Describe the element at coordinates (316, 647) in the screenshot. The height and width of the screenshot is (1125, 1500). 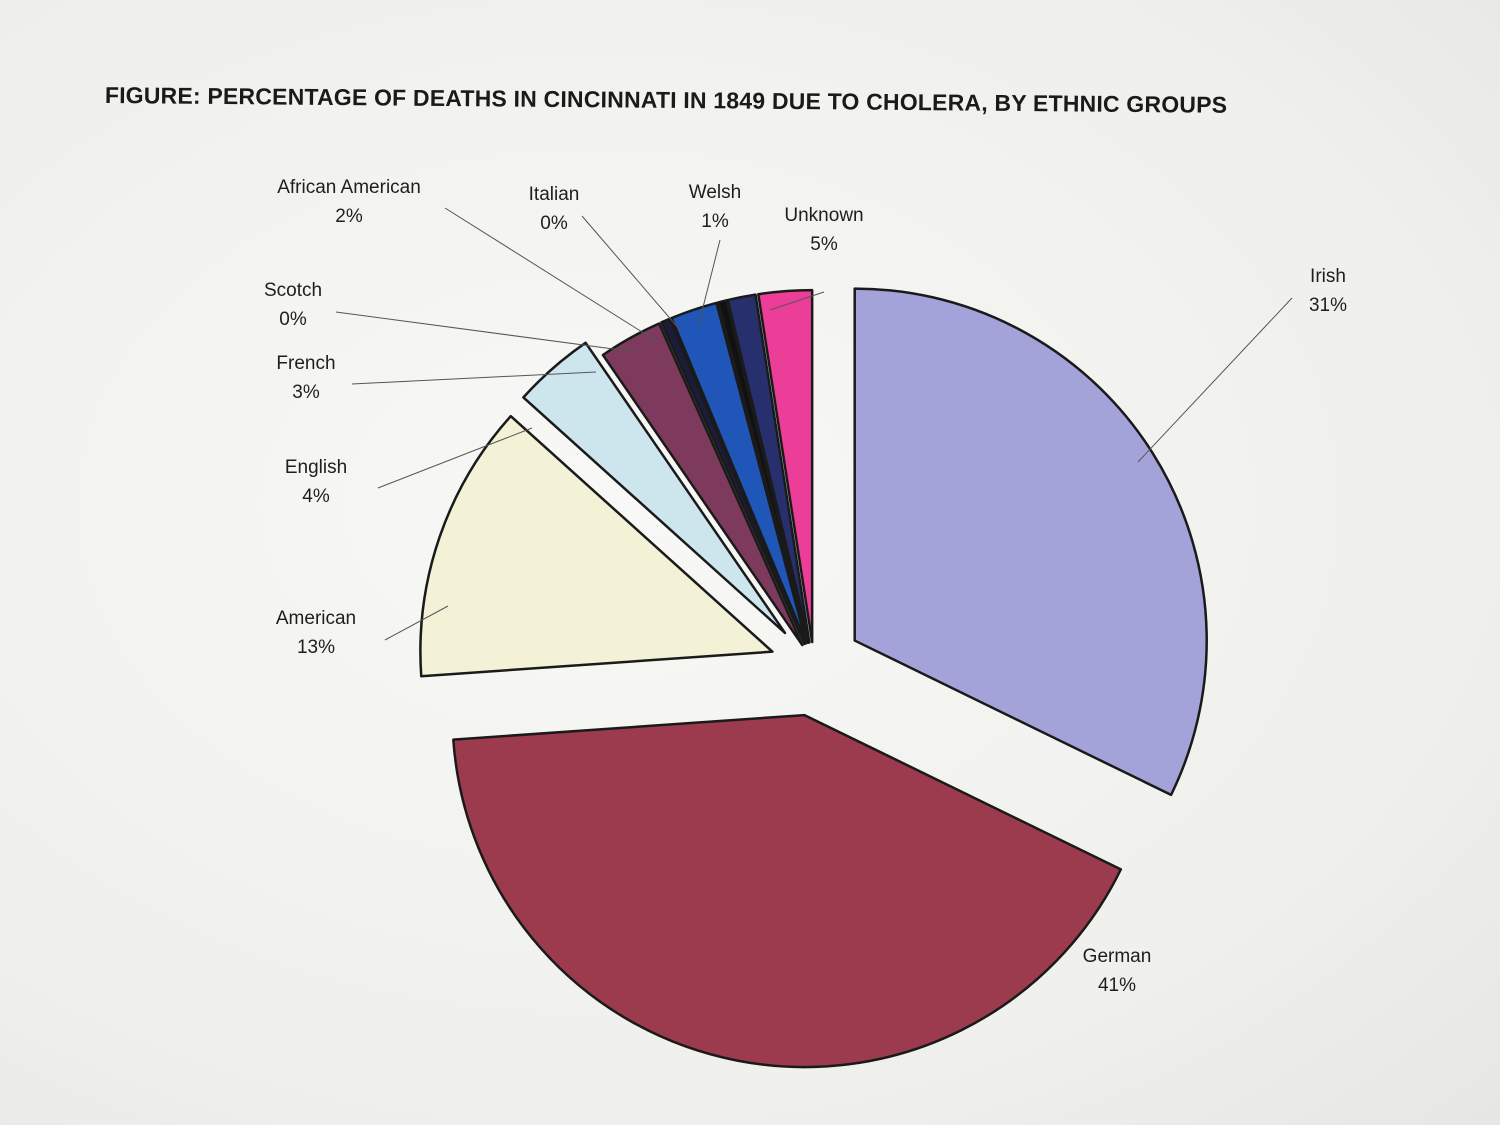
I see `slice-value-american: 13%` at that location.